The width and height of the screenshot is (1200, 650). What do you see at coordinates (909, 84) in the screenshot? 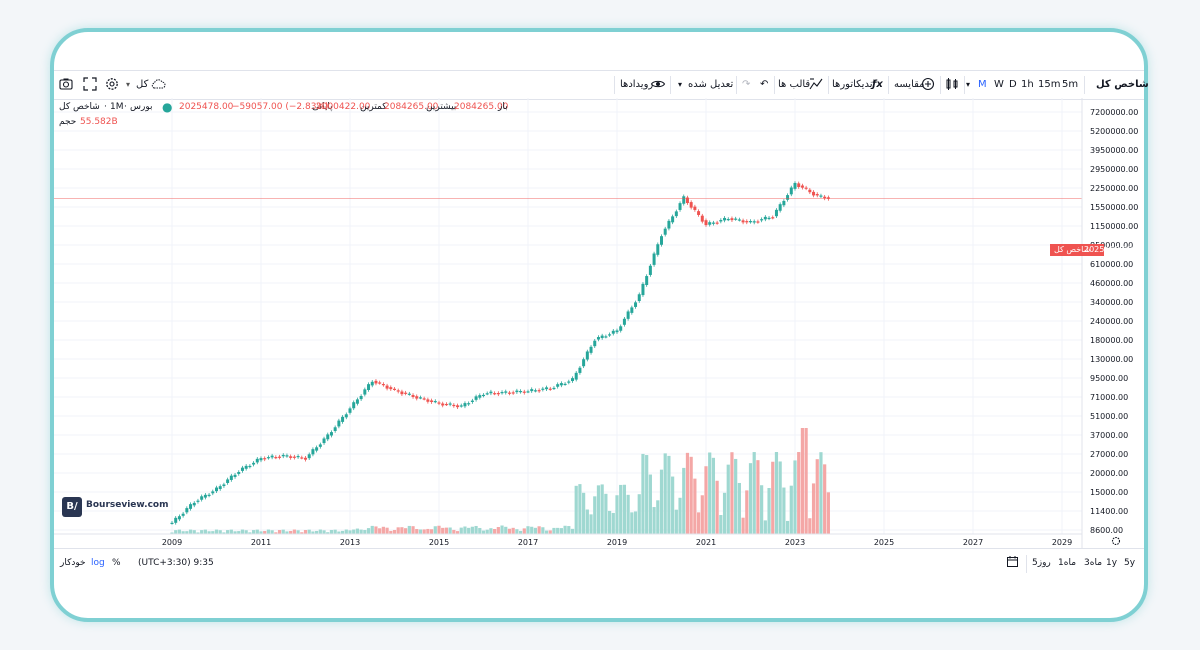
I see `compare-button: مقایسه` at bounding box center [909, 84].